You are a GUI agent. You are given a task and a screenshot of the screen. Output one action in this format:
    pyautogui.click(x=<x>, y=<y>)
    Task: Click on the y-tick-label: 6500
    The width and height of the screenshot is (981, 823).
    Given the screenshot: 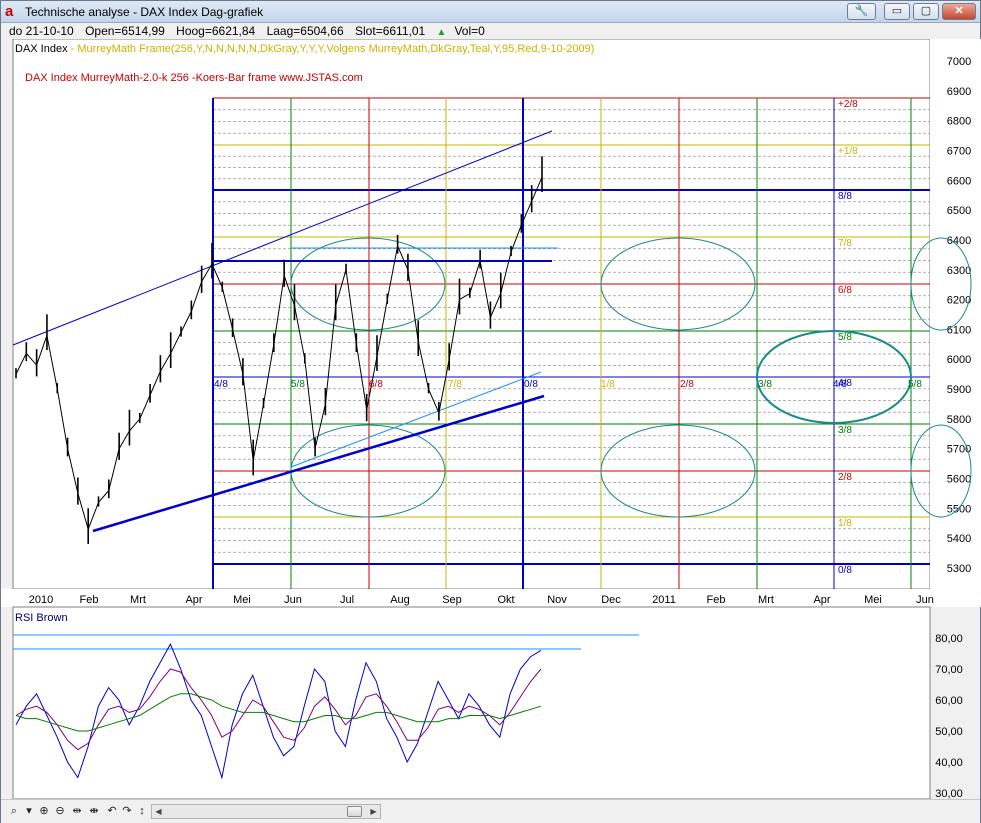 What is the action you would take?
    pyautogui.click(x=959, y=211)
    